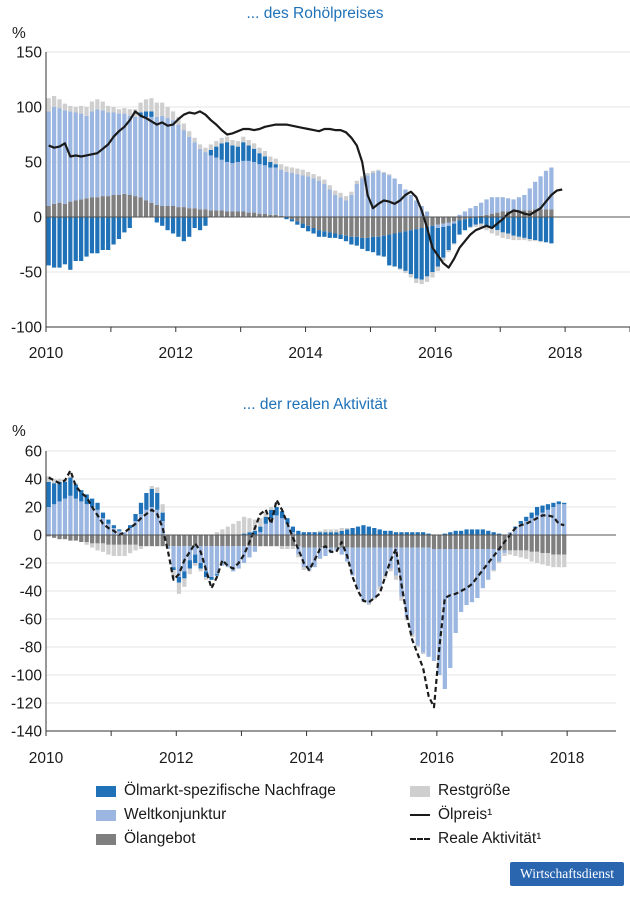  I want to click on x-tick-label: 2012, so click(176, 758).